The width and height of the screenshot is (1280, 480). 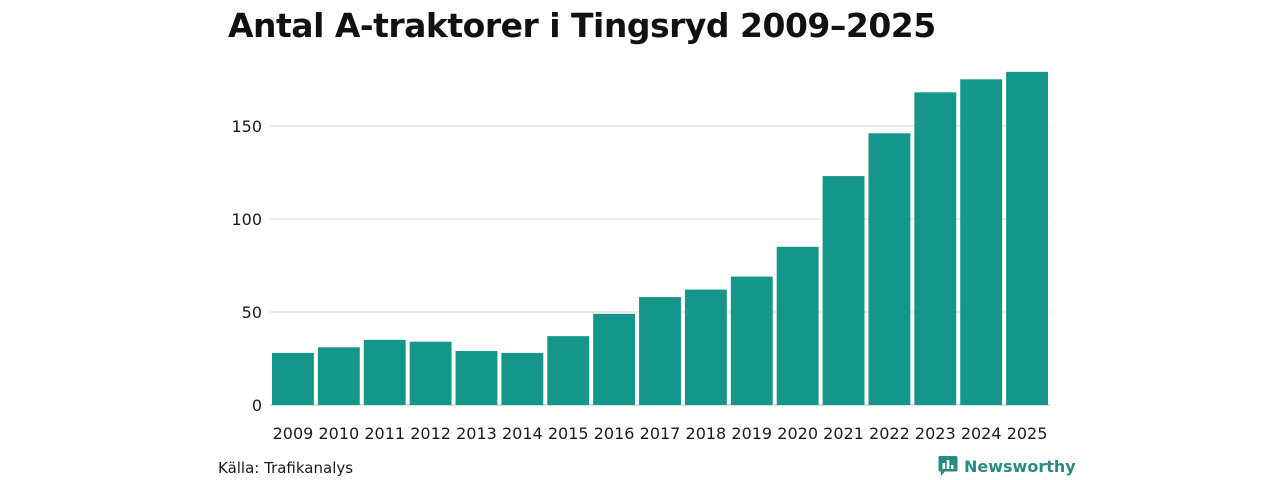 I want to click on x-tick-label: 2021, so click(x=843, y=433).